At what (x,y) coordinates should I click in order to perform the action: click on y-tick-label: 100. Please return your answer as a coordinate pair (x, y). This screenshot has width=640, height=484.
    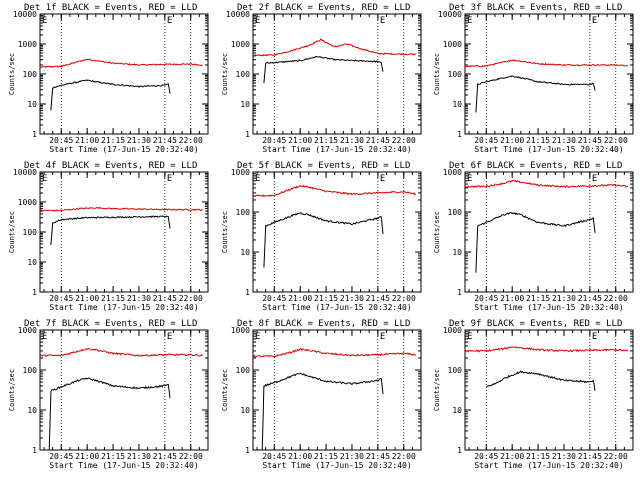
    Looking at the image, I should click on (243, 370).